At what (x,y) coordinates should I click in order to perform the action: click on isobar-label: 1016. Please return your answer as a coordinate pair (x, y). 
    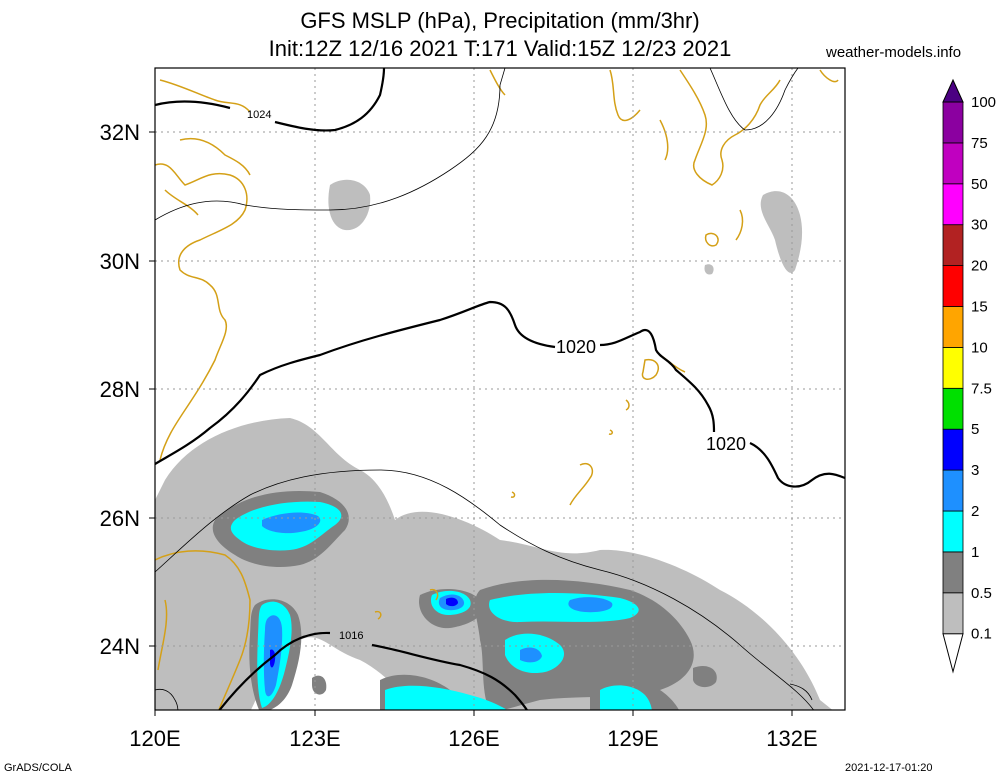
    Looking at the image, I should click on (351, 636).